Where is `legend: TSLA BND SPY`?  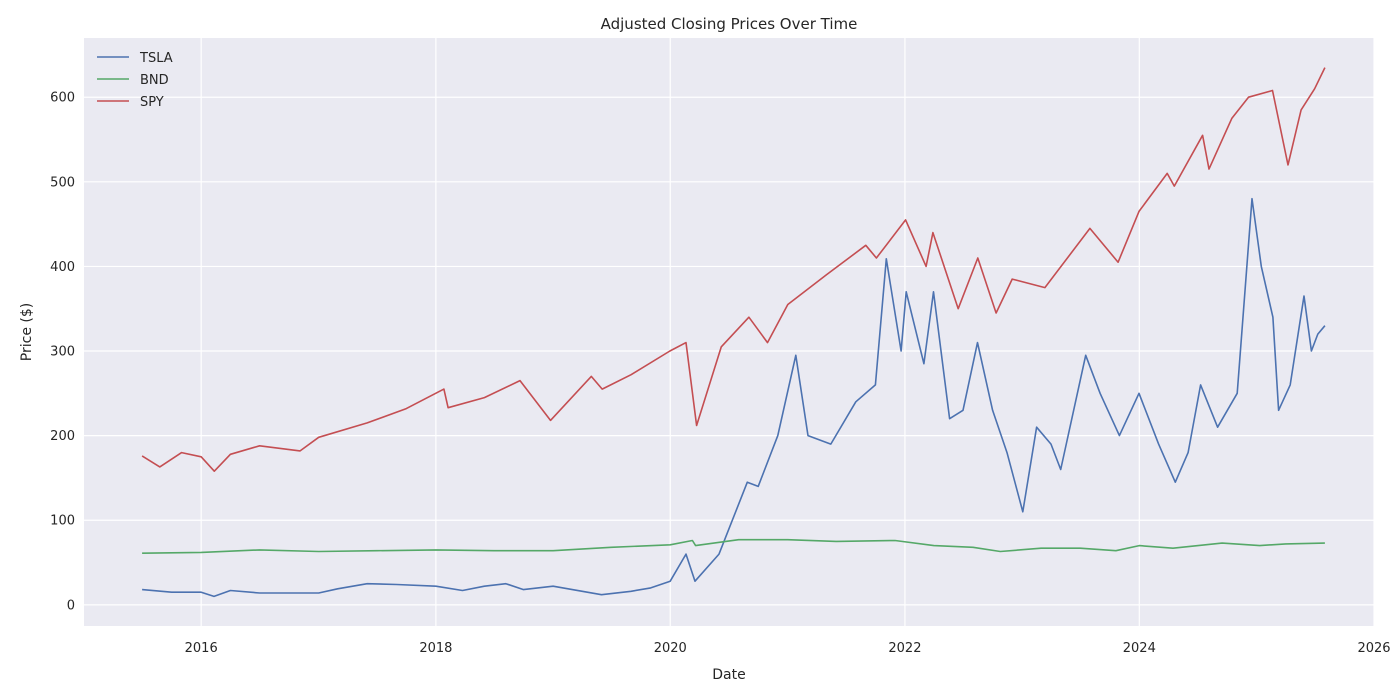 legend: TSLA BND SPY is located at coordinates (135, 80).